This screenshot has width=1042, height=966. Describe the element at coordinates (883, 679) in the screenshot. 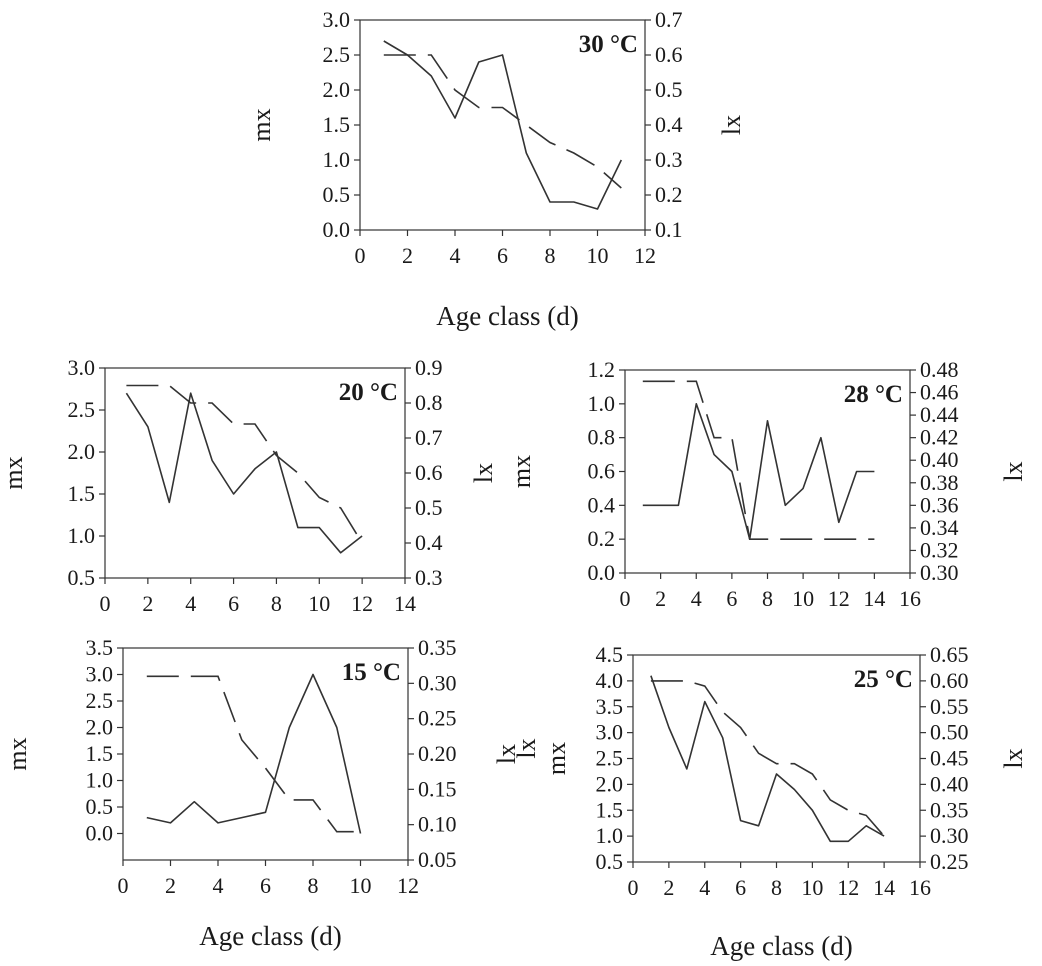

I see `temperature-title: 25 °C` at that location.